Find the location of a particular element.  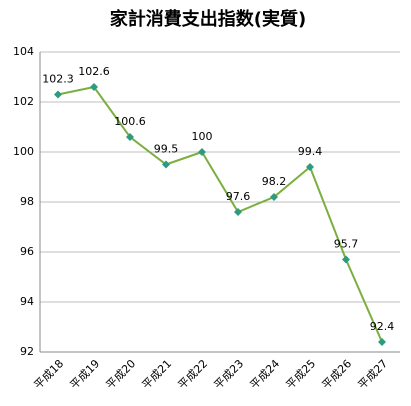

x-tick-label: 平成22 is located at coordinates (193, 374).